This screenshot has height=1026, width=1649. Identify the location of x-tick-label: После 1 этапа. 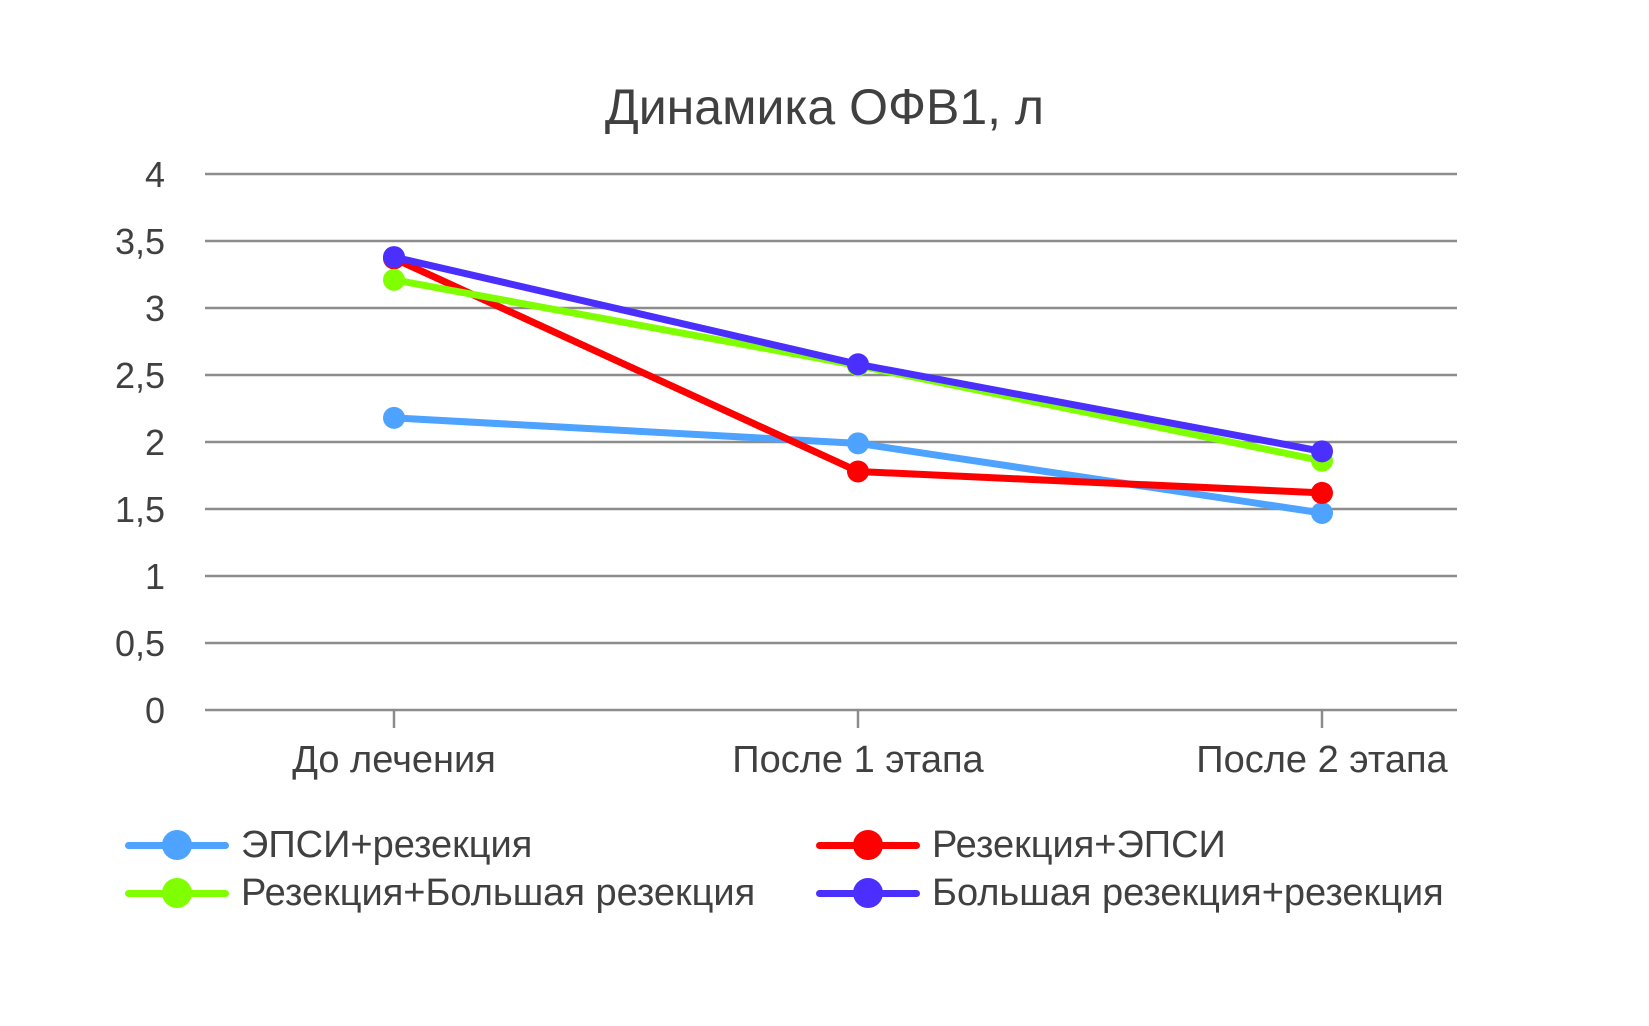
(858, 760).